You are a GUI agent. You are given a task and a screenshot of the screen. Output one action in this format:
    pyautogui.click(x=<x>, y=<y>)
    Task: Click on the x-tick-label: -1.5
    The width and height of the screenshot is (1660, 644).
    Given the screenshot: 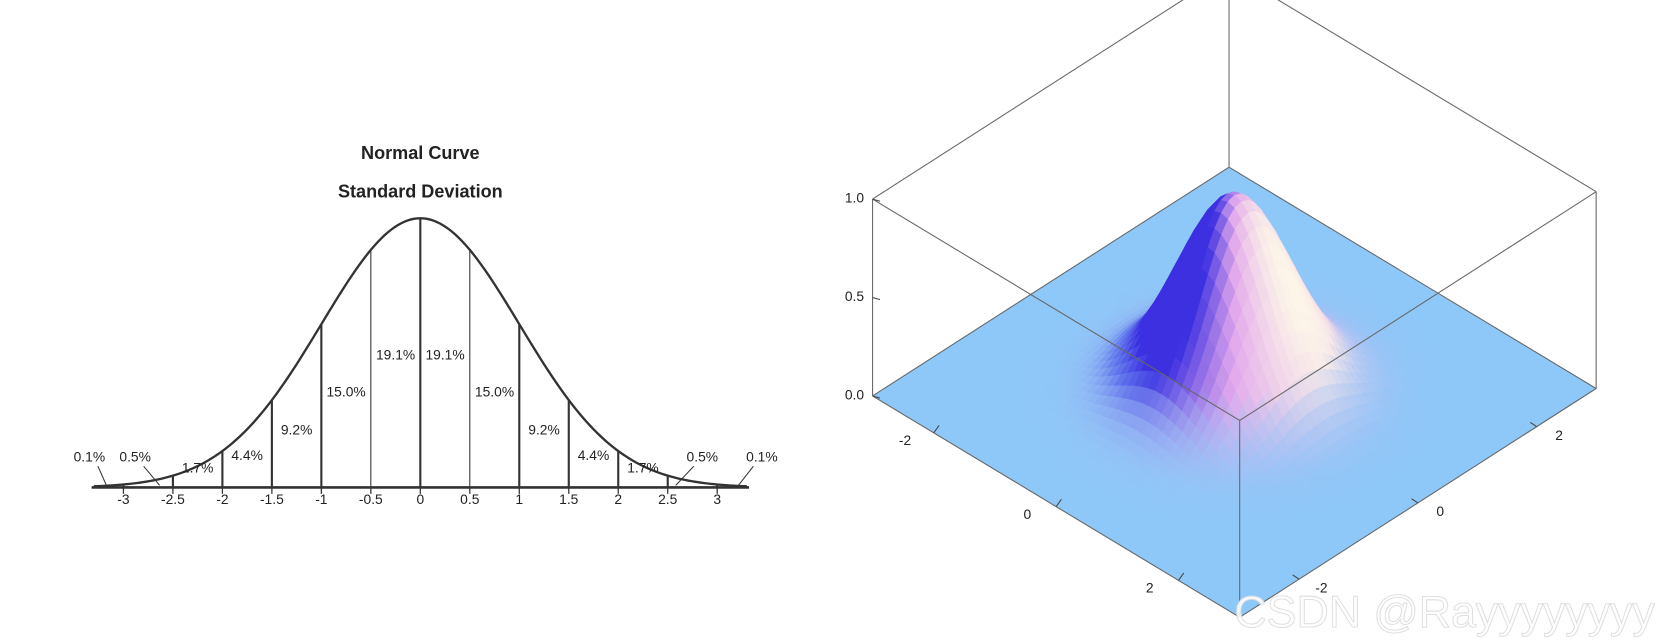 What is the action you would take?
    pyautogui.click(x=272, y=499)
    